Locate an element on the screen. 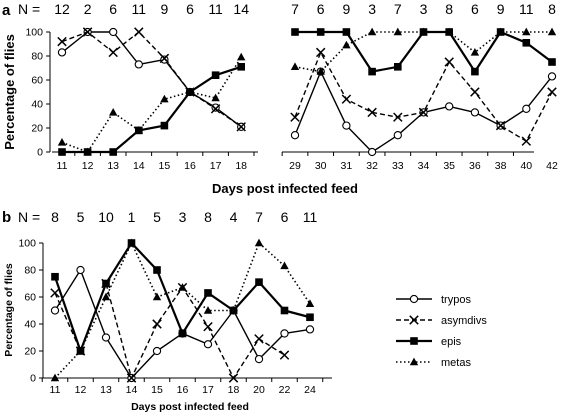 This screenshot has height=414, width=566. panel-b-legend: trypos asymdivs epis metas is located at coordinates (441, 331).